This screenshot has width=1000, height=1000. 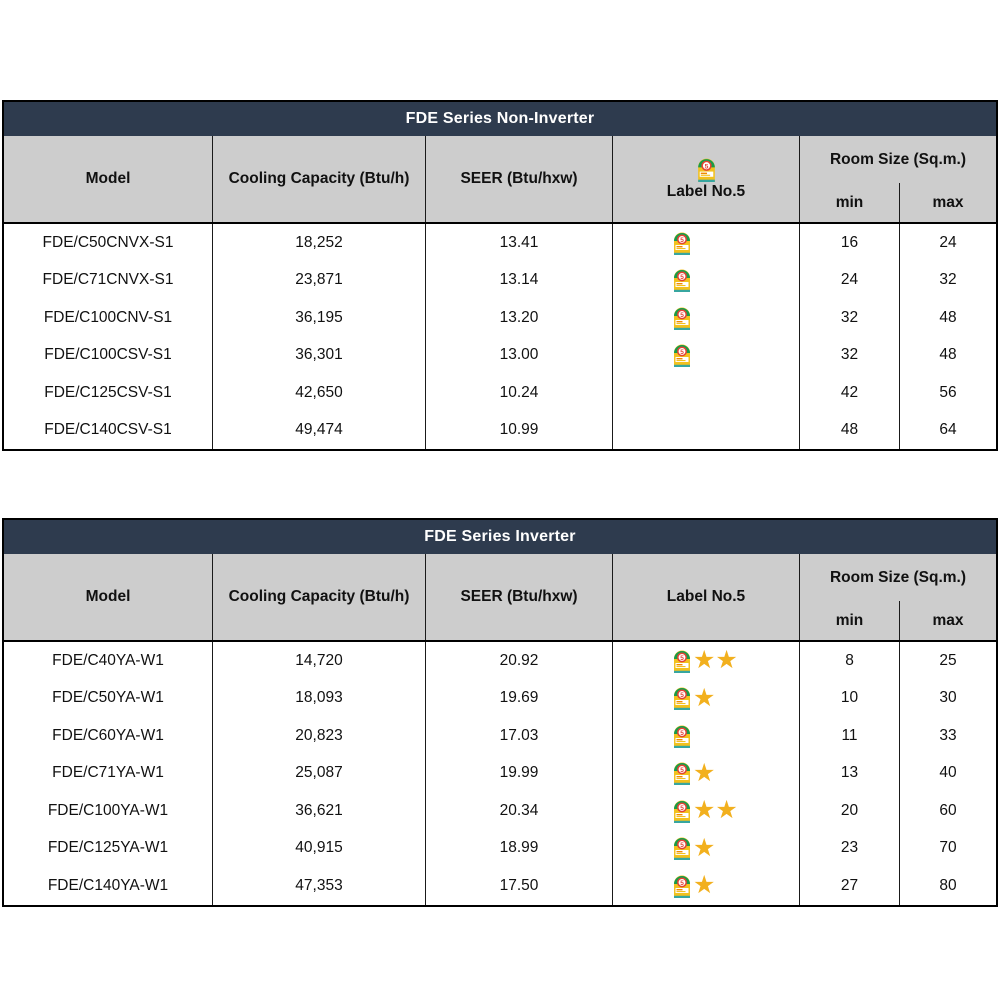 I want to click on header-seer-label: SEER (Btu/hxw), so click(x=519, y=596).